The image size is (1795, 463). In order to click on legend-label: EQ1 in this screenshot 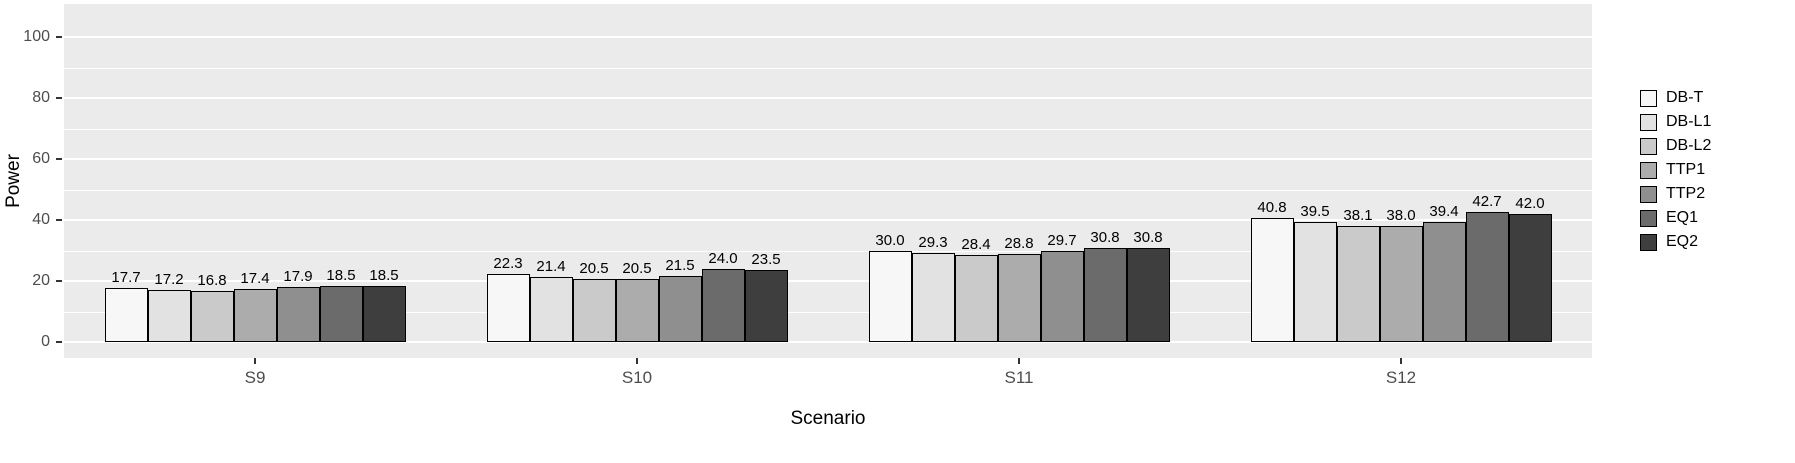, I will do `click(1682, 217)`.